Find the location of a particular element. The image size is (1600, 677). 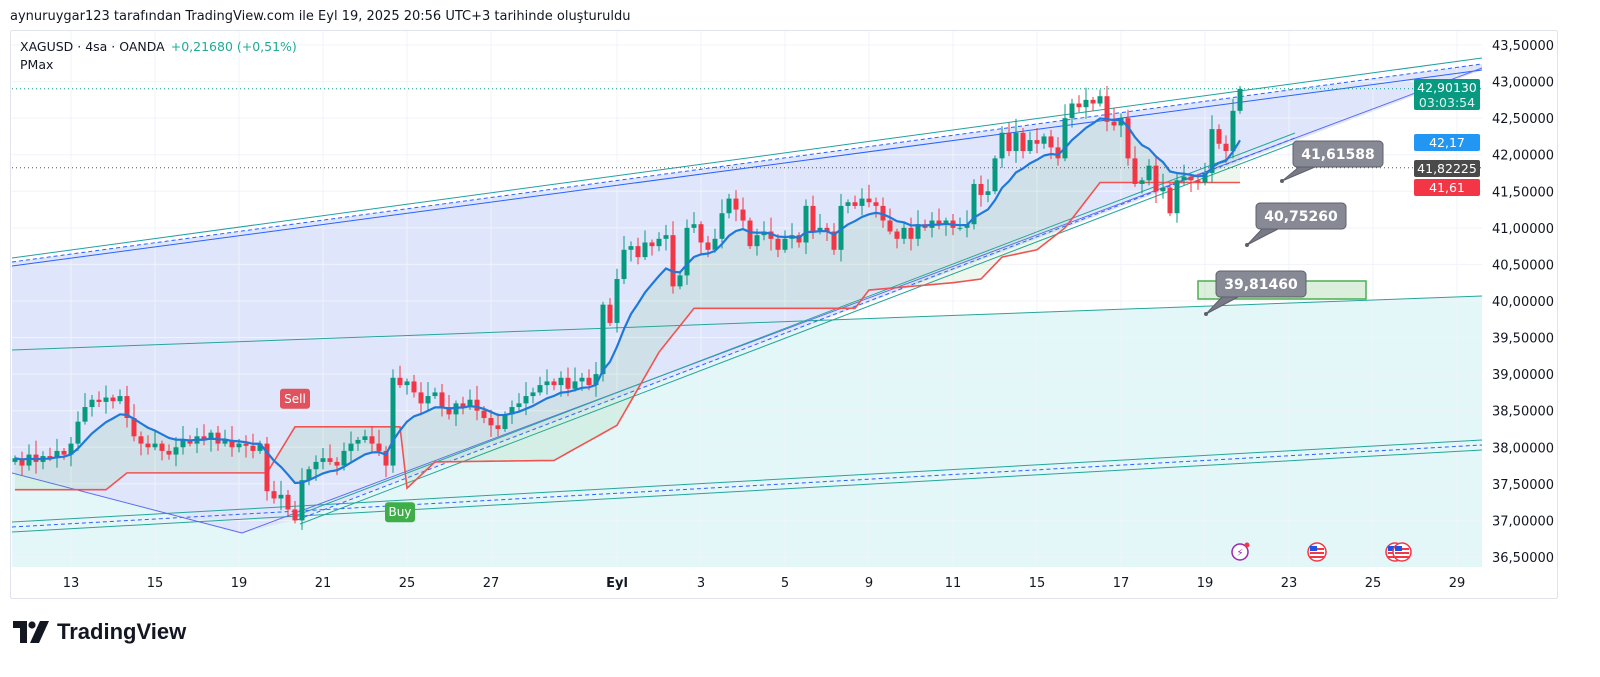

price-tick: 43,00000 is located at coordinates (1523, 83).